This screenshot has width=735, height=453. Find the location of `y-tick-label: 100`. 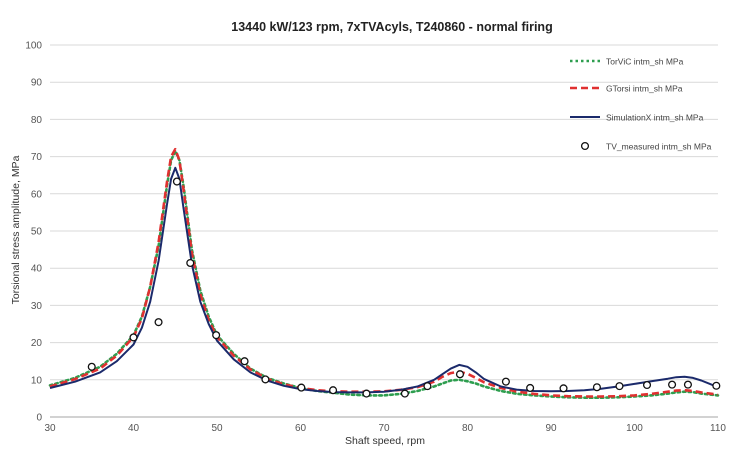

y-tick-label: 100 is located at coordinates (33, 46).